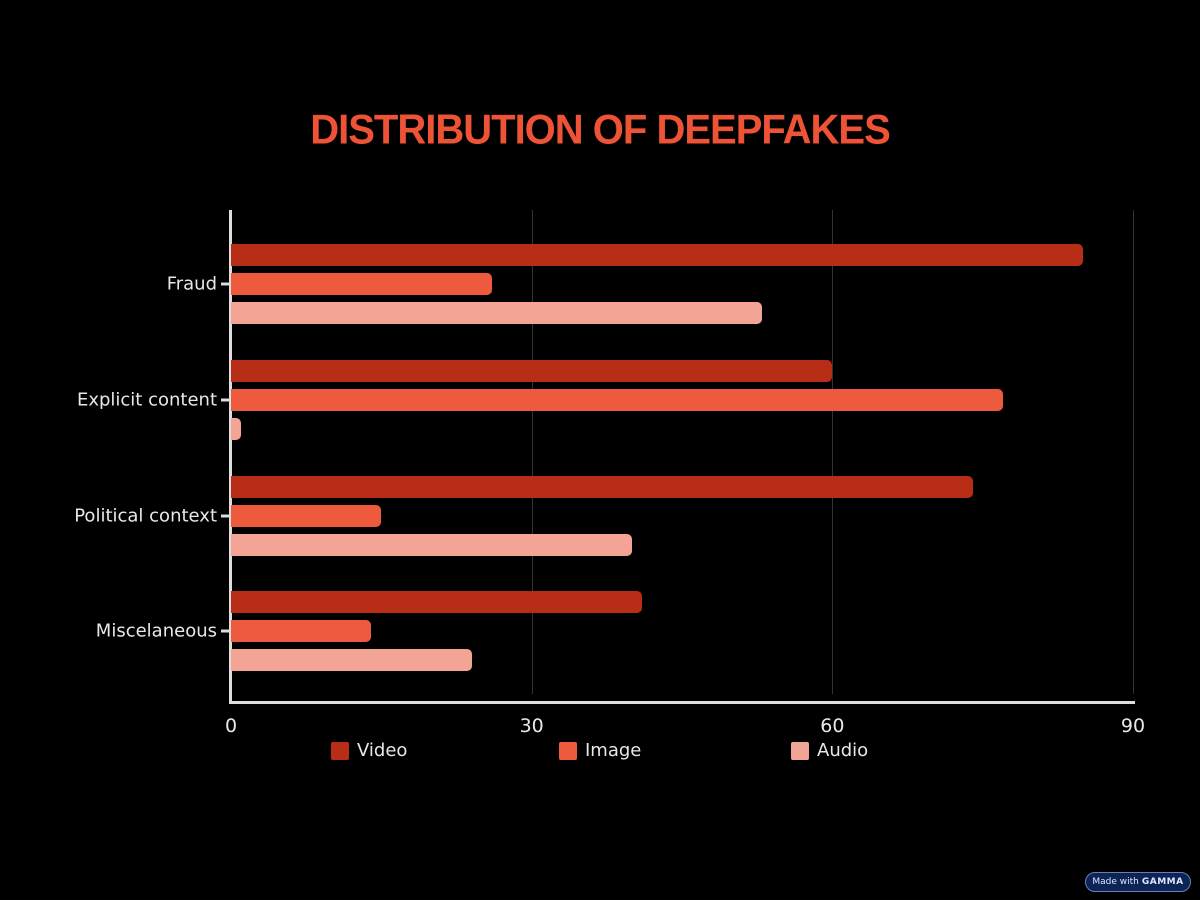  I want to click on x-tick-label: 90, so click(1133, 726).